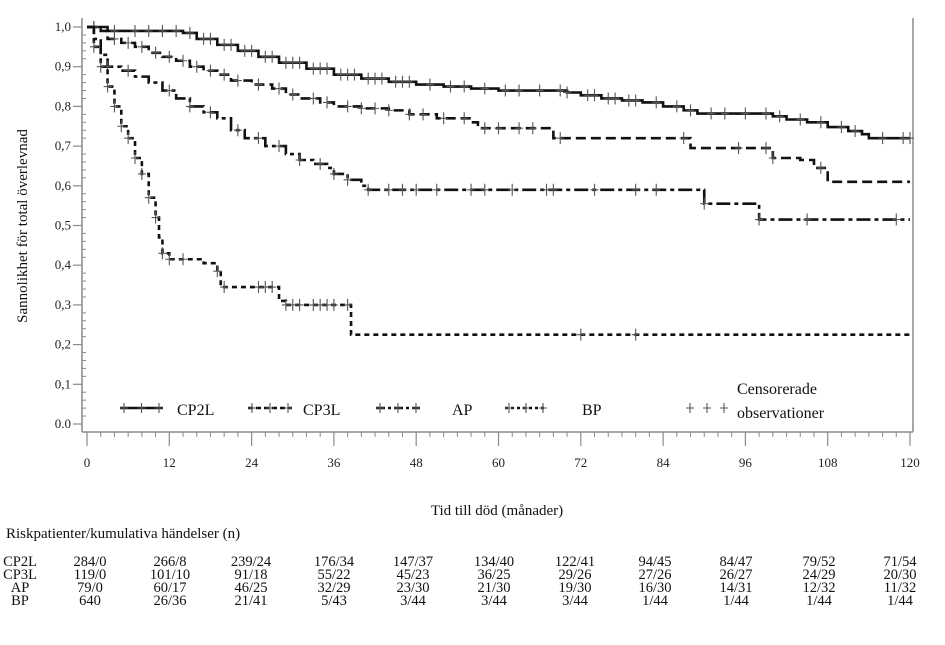  What do you see at coordinates (819, 588) in the screenshot?
I see `risk-table-cell: 12/32` at bounding box center [819, 588].